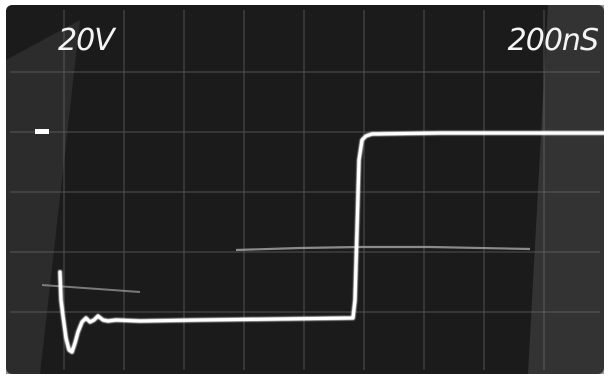 The image size is (608, 381). What do you see at coordinates (566, 189) in the screenshot?
I see `right-bezel-shade` at bounding box center [566, 189].